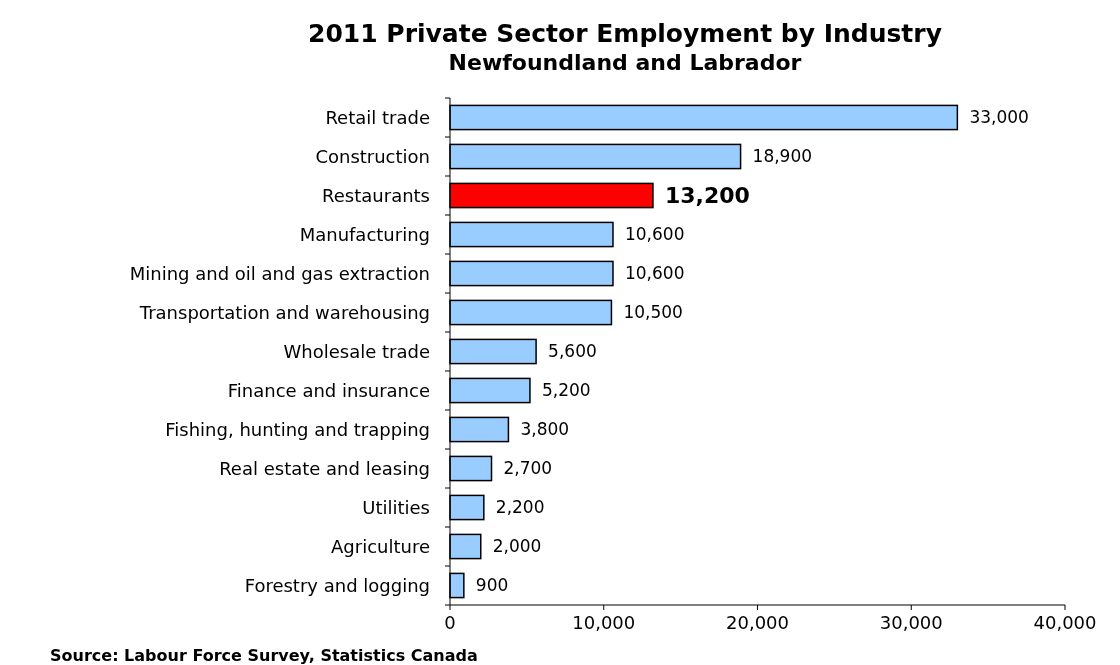 The width and height of the screenshot is (1120, 665). What do you see at coordinates (625, 33) in the screenshot?
I see `chart-title: 2011 Private Sector Employment by Industry` at bounding box center [625, 33].